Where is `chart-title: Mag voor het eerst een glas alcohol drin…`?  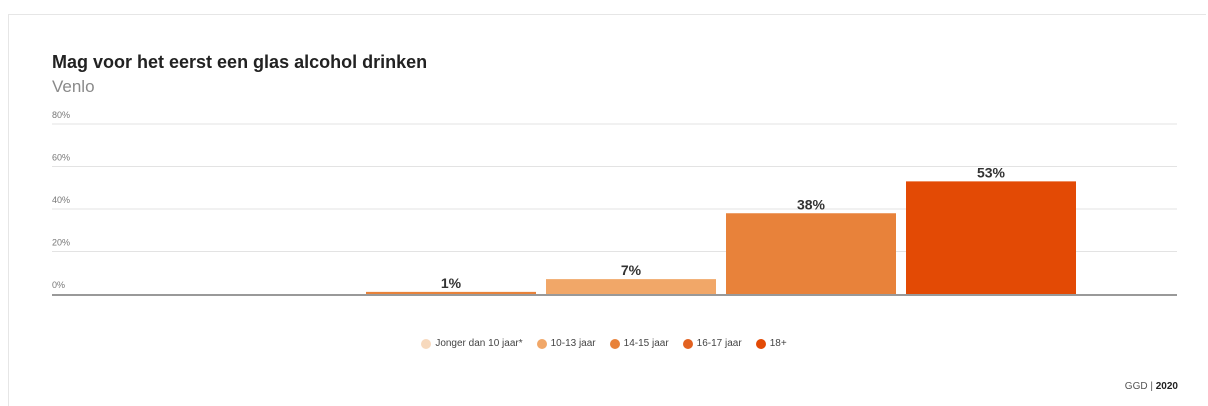 chart-title: Mag voor het eerst een glas alcohol drin… is located at coordinates (240, 62).